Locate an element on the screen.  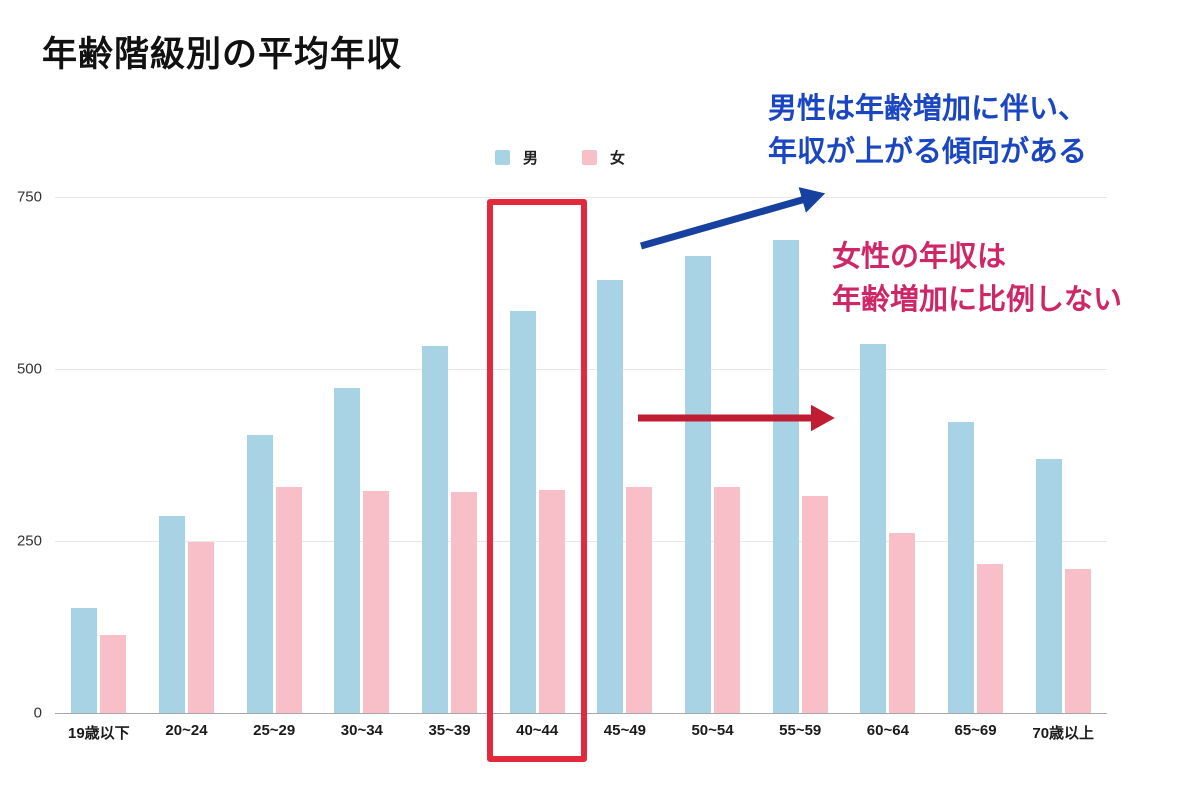
x-axis-label-1: 20~24 is located at coordinates (186, 730).